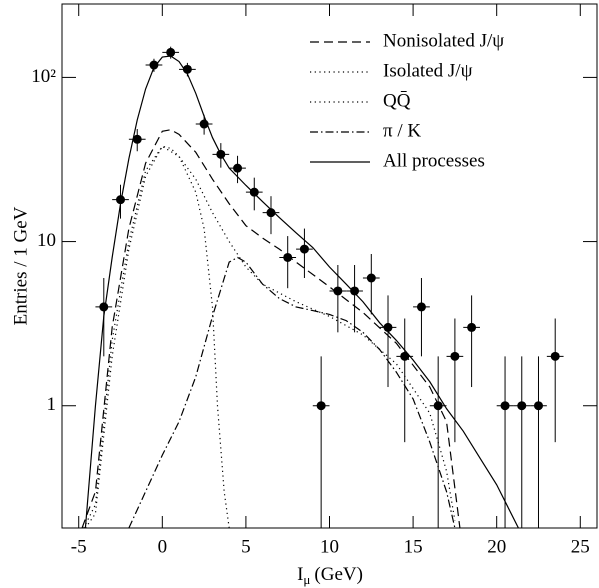 The width and height of the screenshot is (599, 588). Describe the element at coordinates (413, 546) in the screenshot. I see `x-tick-label: 15` at that location.